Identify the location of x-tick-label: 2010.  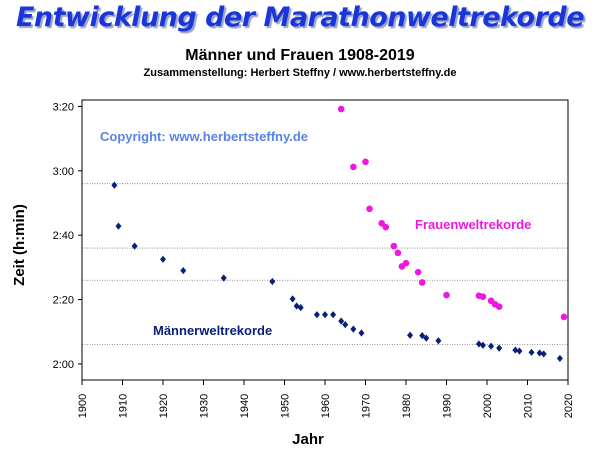
(529, 406).